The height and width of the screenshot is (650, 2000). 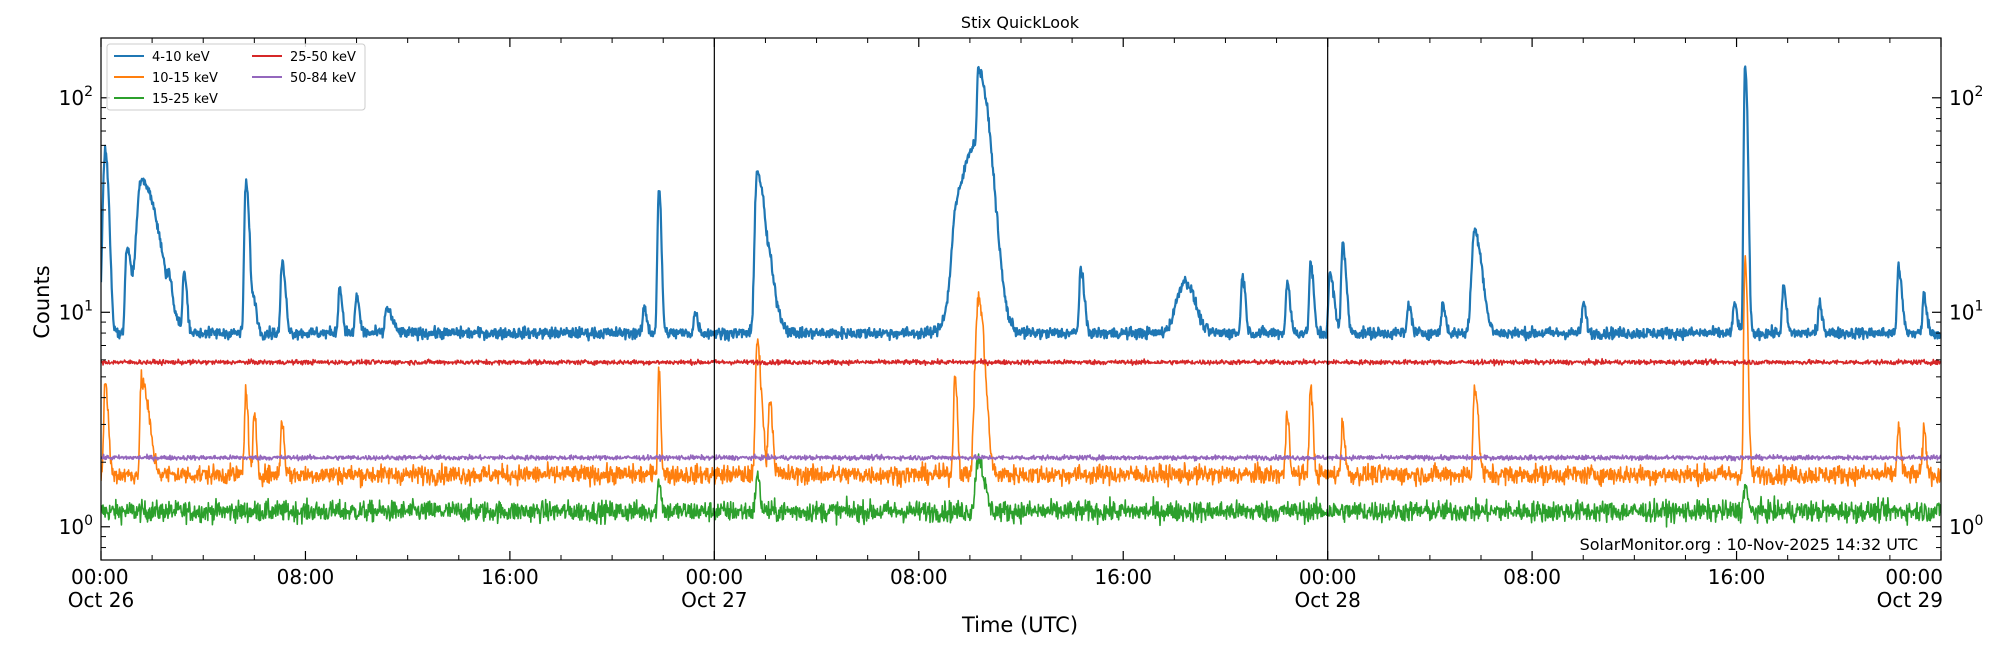 What do you see at coordinates (1966, 526) in the screenshot?
I see `y-tick-label-right: 10⁰` at bounding box center [1966, 526].